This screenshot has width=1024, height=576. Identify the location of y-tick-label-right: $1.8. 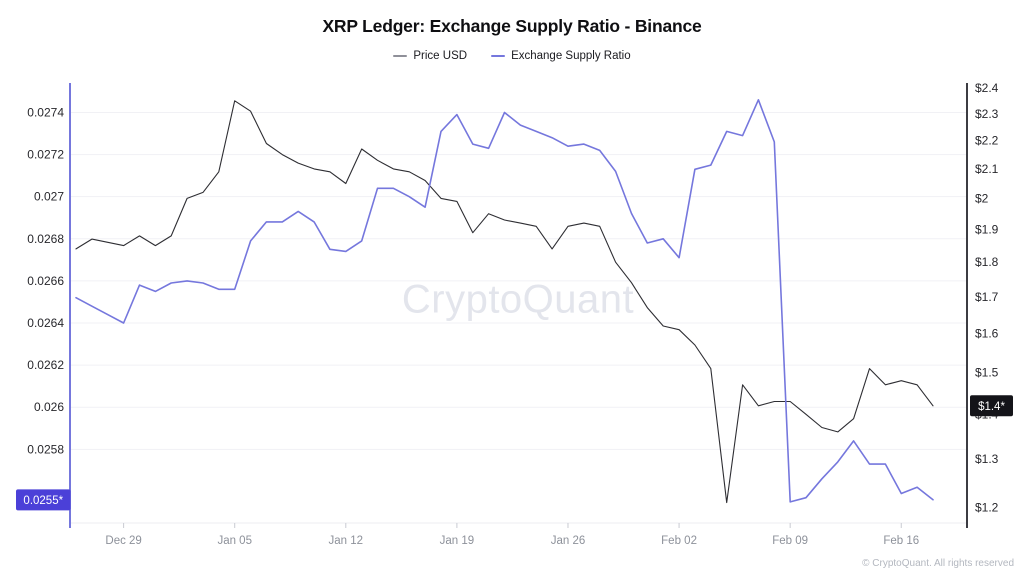
(987, 262).